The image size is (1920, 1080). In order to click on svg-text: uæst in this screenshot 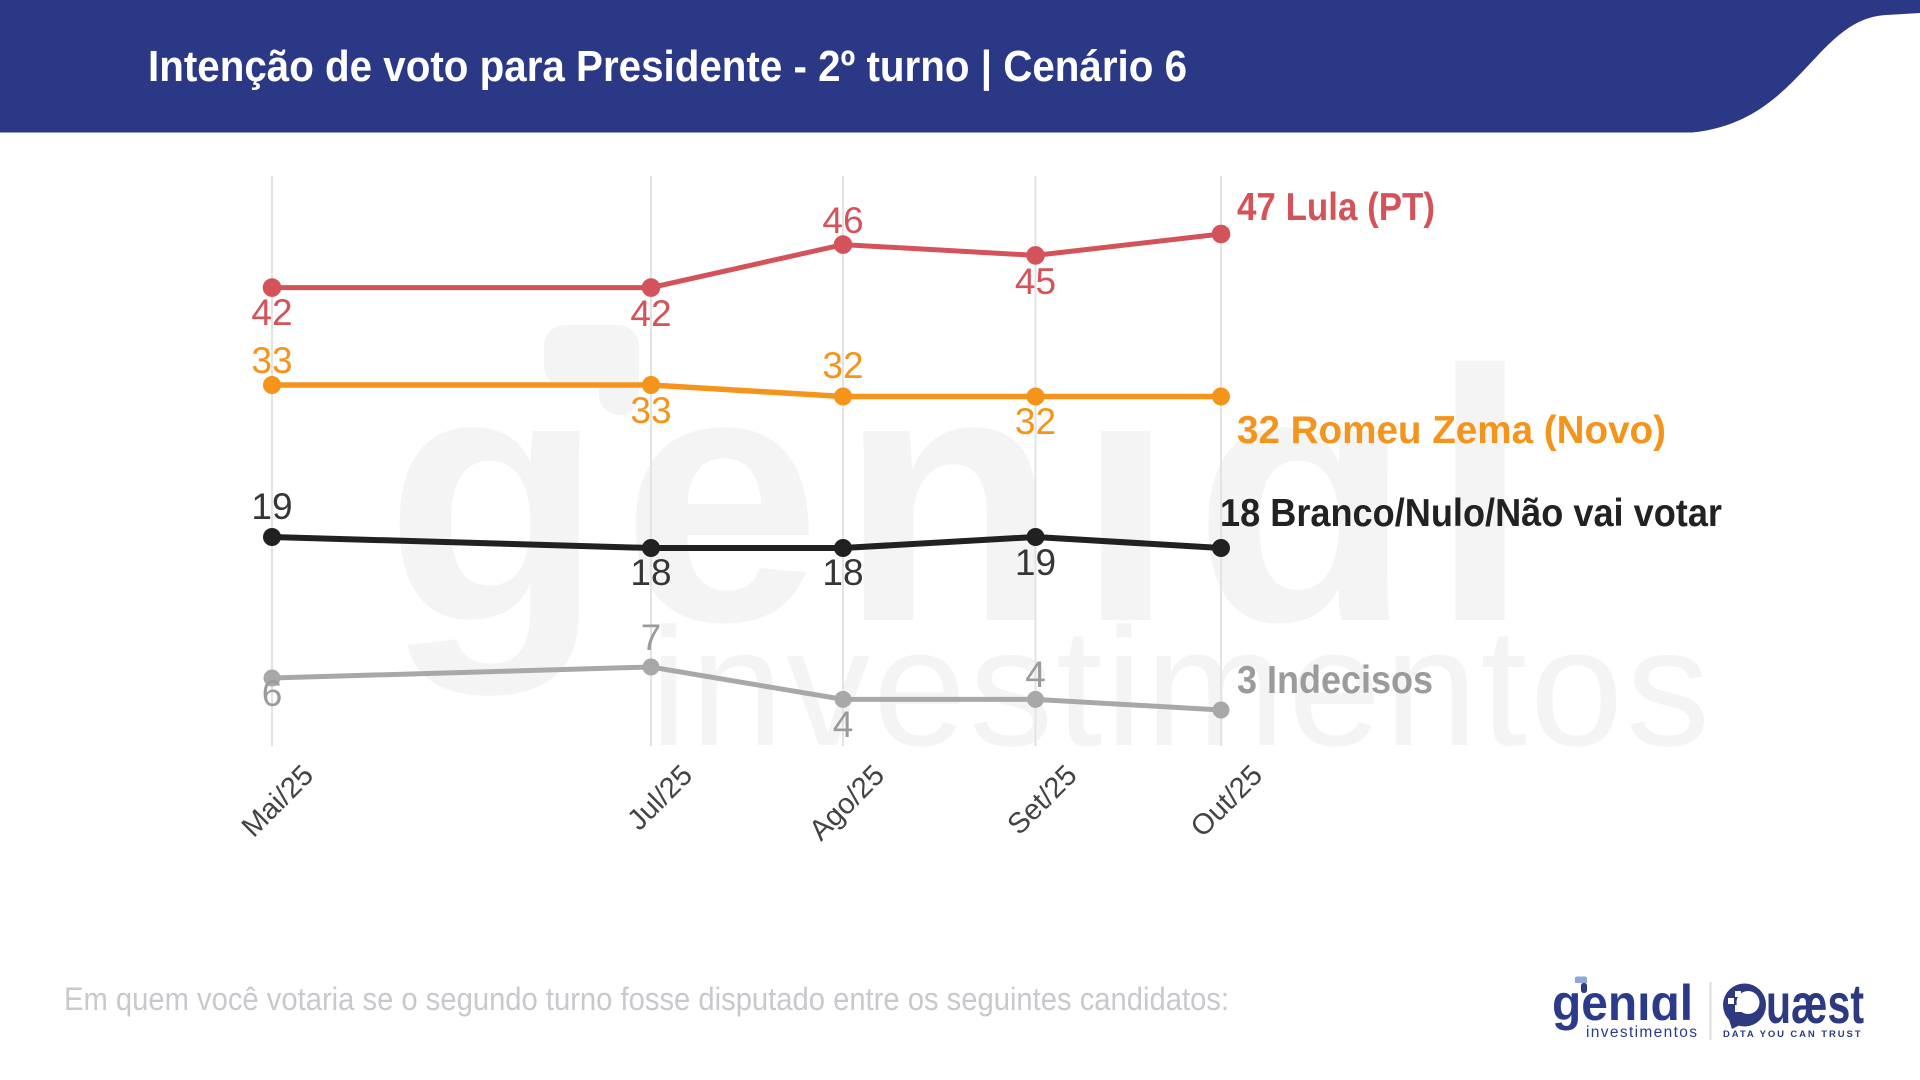, I will do `click(1815, 1003)`.